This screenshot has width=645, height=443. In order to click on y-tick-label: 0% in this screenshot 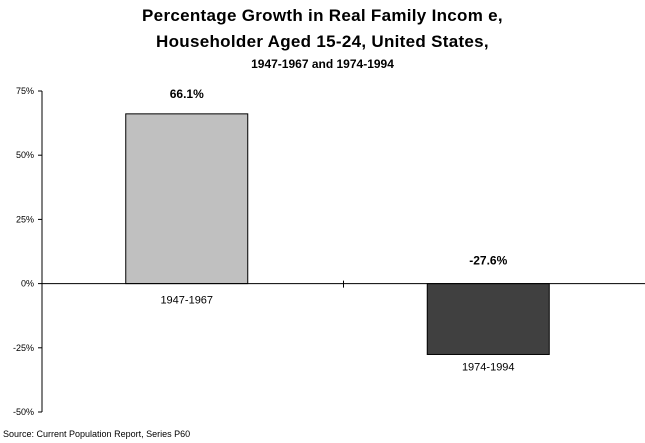, I will do `click(27, 284)`.